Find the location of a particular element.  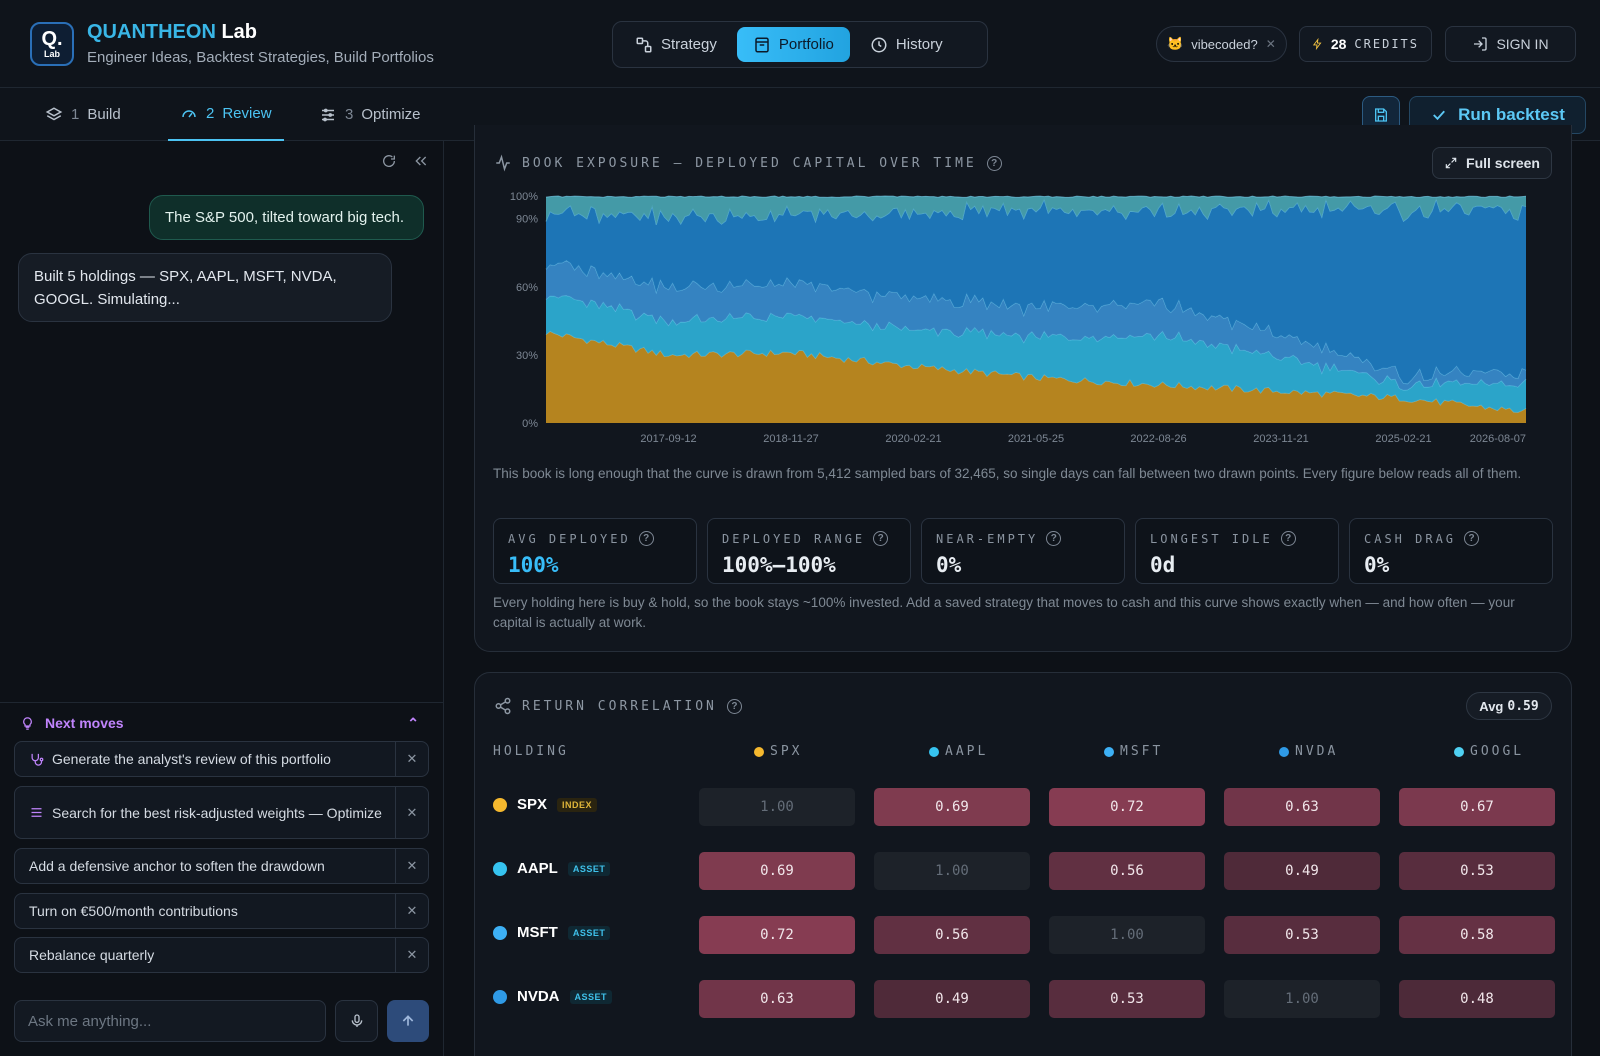

stat-longest-idle: LONGEST IDLE? 0d is located at coordinates (1237, 551).